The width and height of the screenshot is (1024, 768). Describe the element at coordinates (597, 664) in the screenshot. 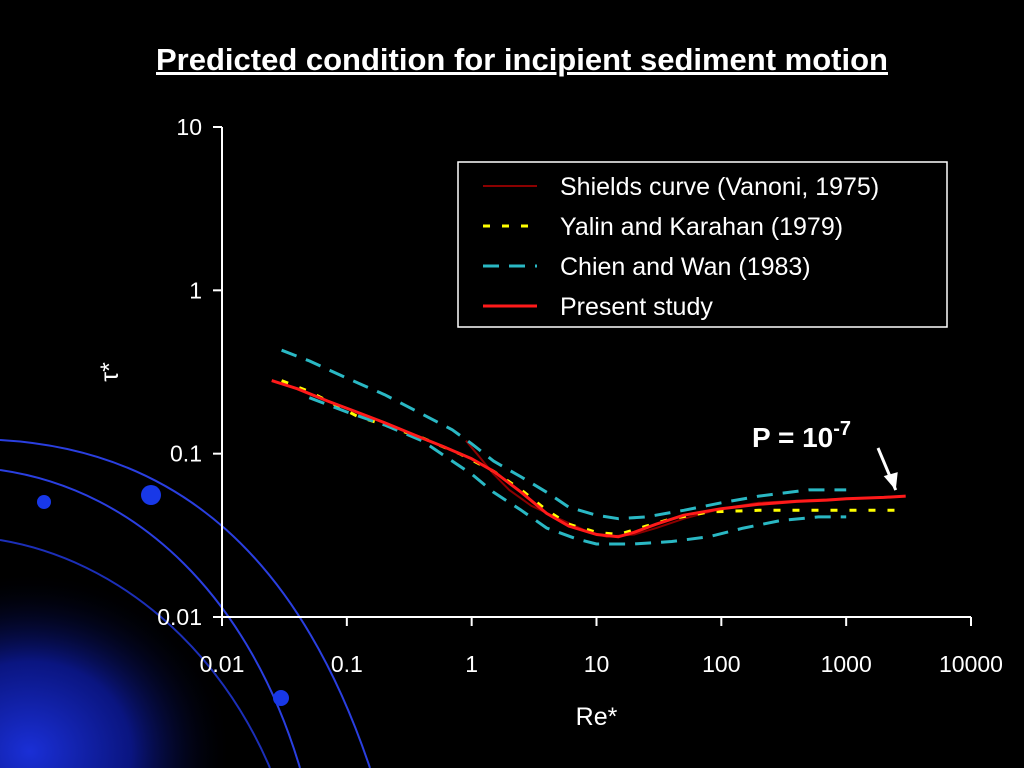

I see `x-tick-label: 10` at that location.